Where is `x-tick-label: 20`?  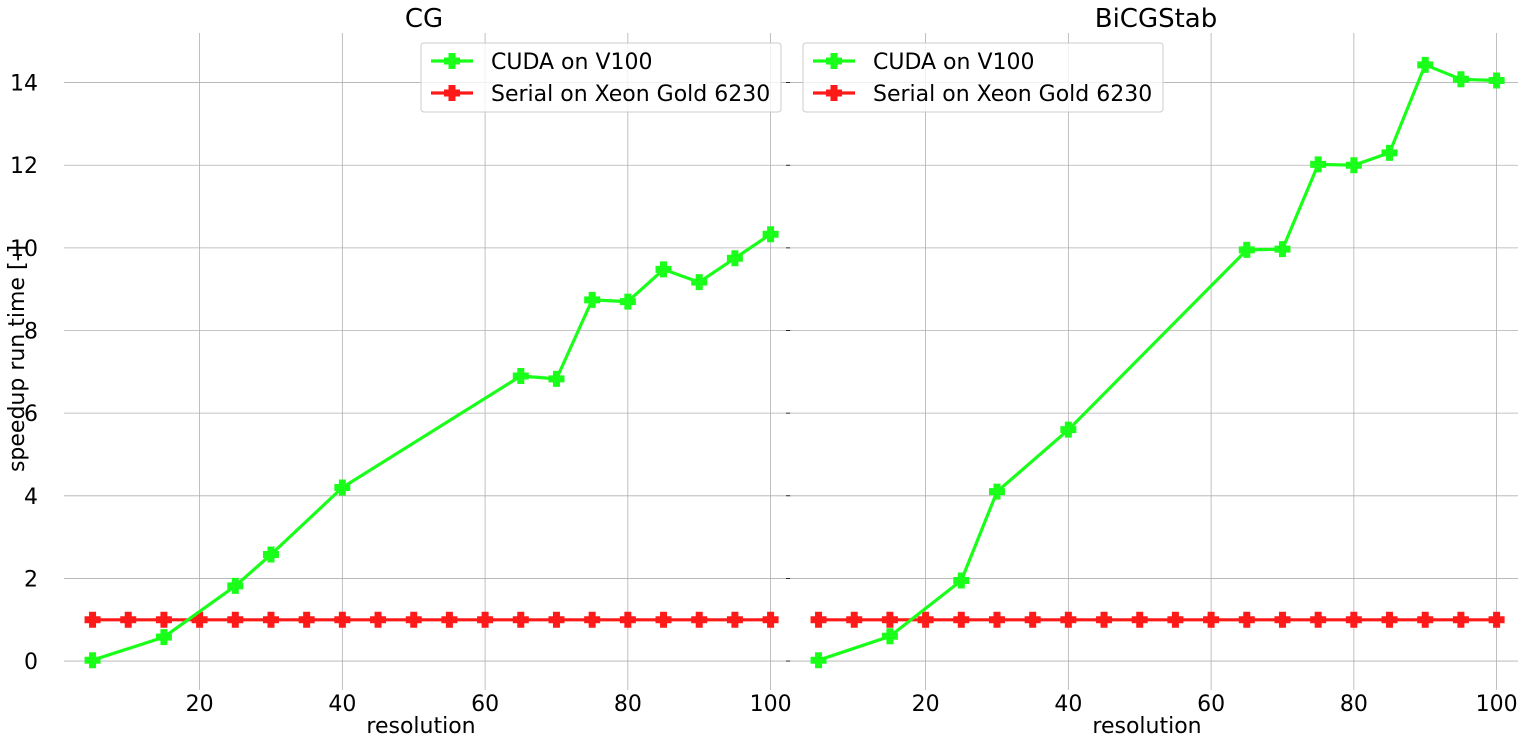
x-tick-label: 20 is located at coordinates (200, 704).